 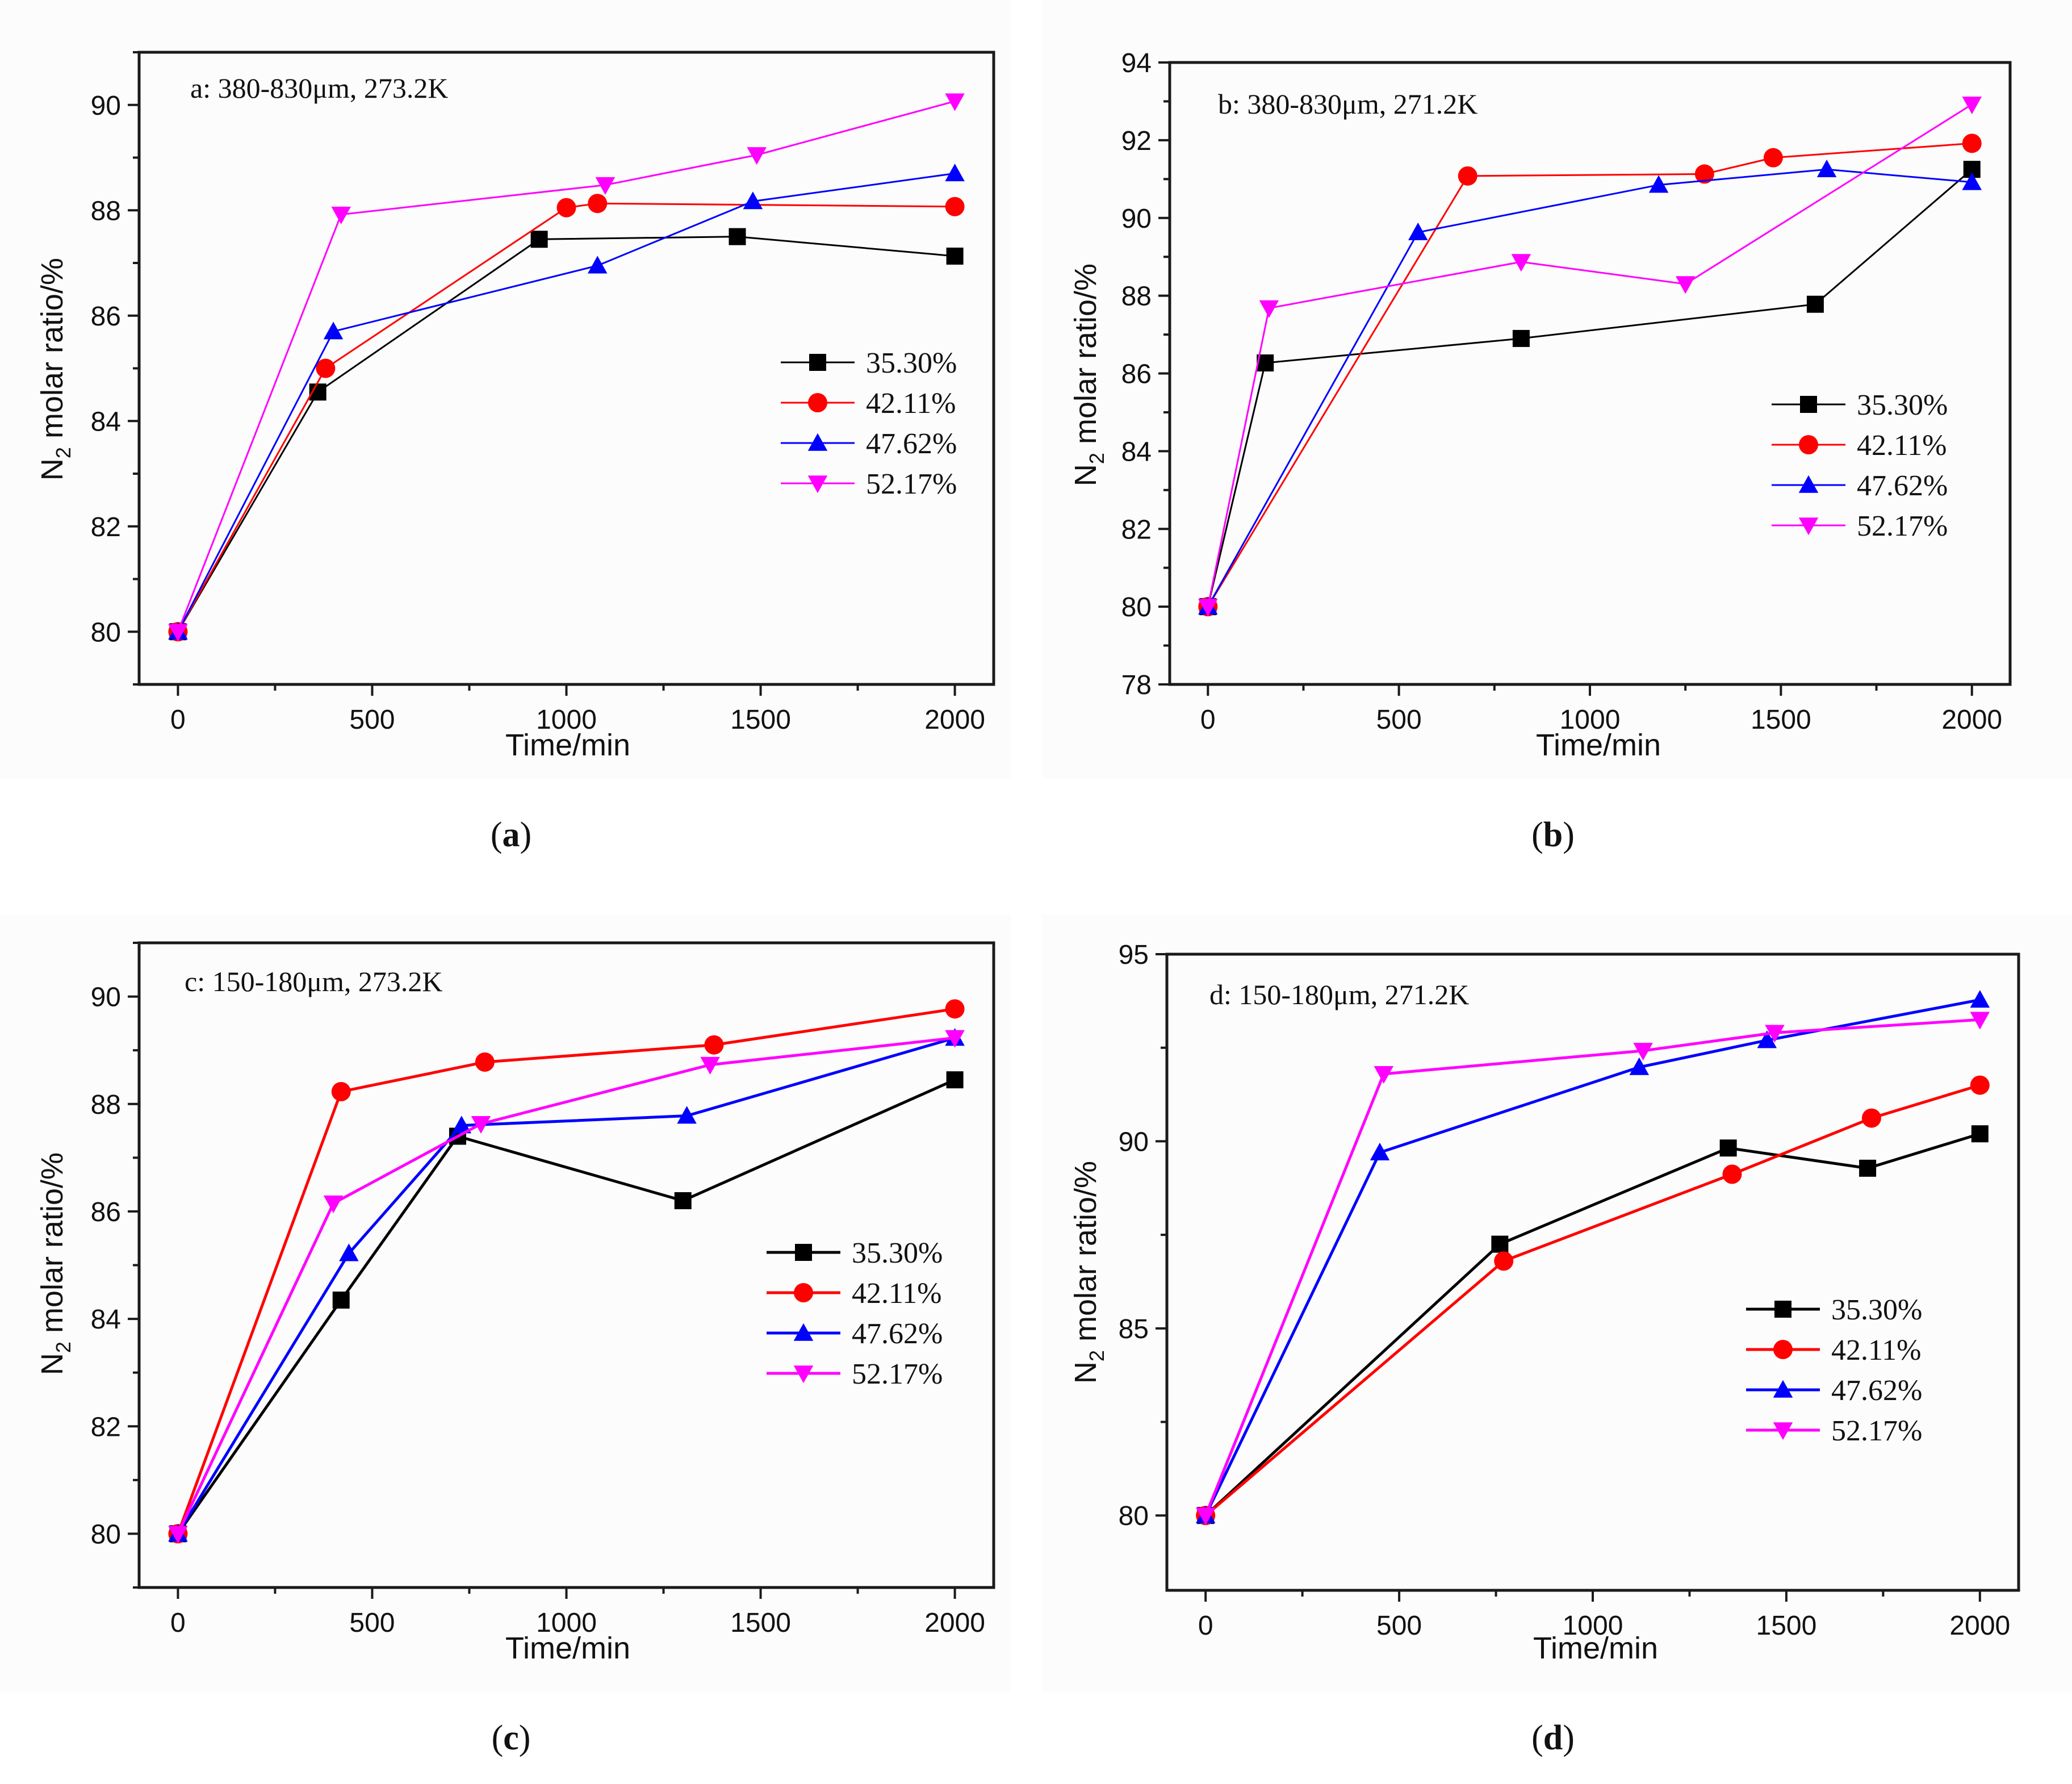 What do you see at coordinates (566, 402) in the screenshot?
I see `series-47.62%` at bounding box center [566, 402].